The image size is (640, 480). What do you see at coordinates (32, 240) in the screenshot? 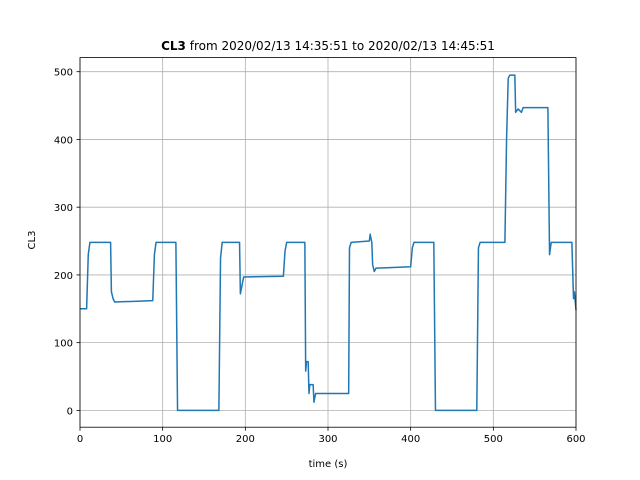
I see `y-axis-label: CL3` at bounding box center [32, 240].